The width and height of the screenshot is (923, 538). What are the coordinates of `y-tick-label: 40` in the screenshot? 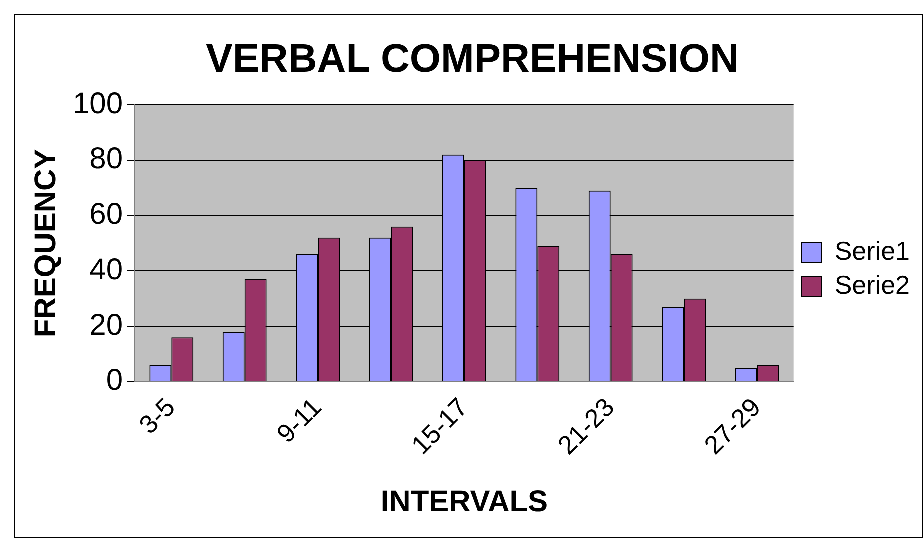 It's located at (107, 269).